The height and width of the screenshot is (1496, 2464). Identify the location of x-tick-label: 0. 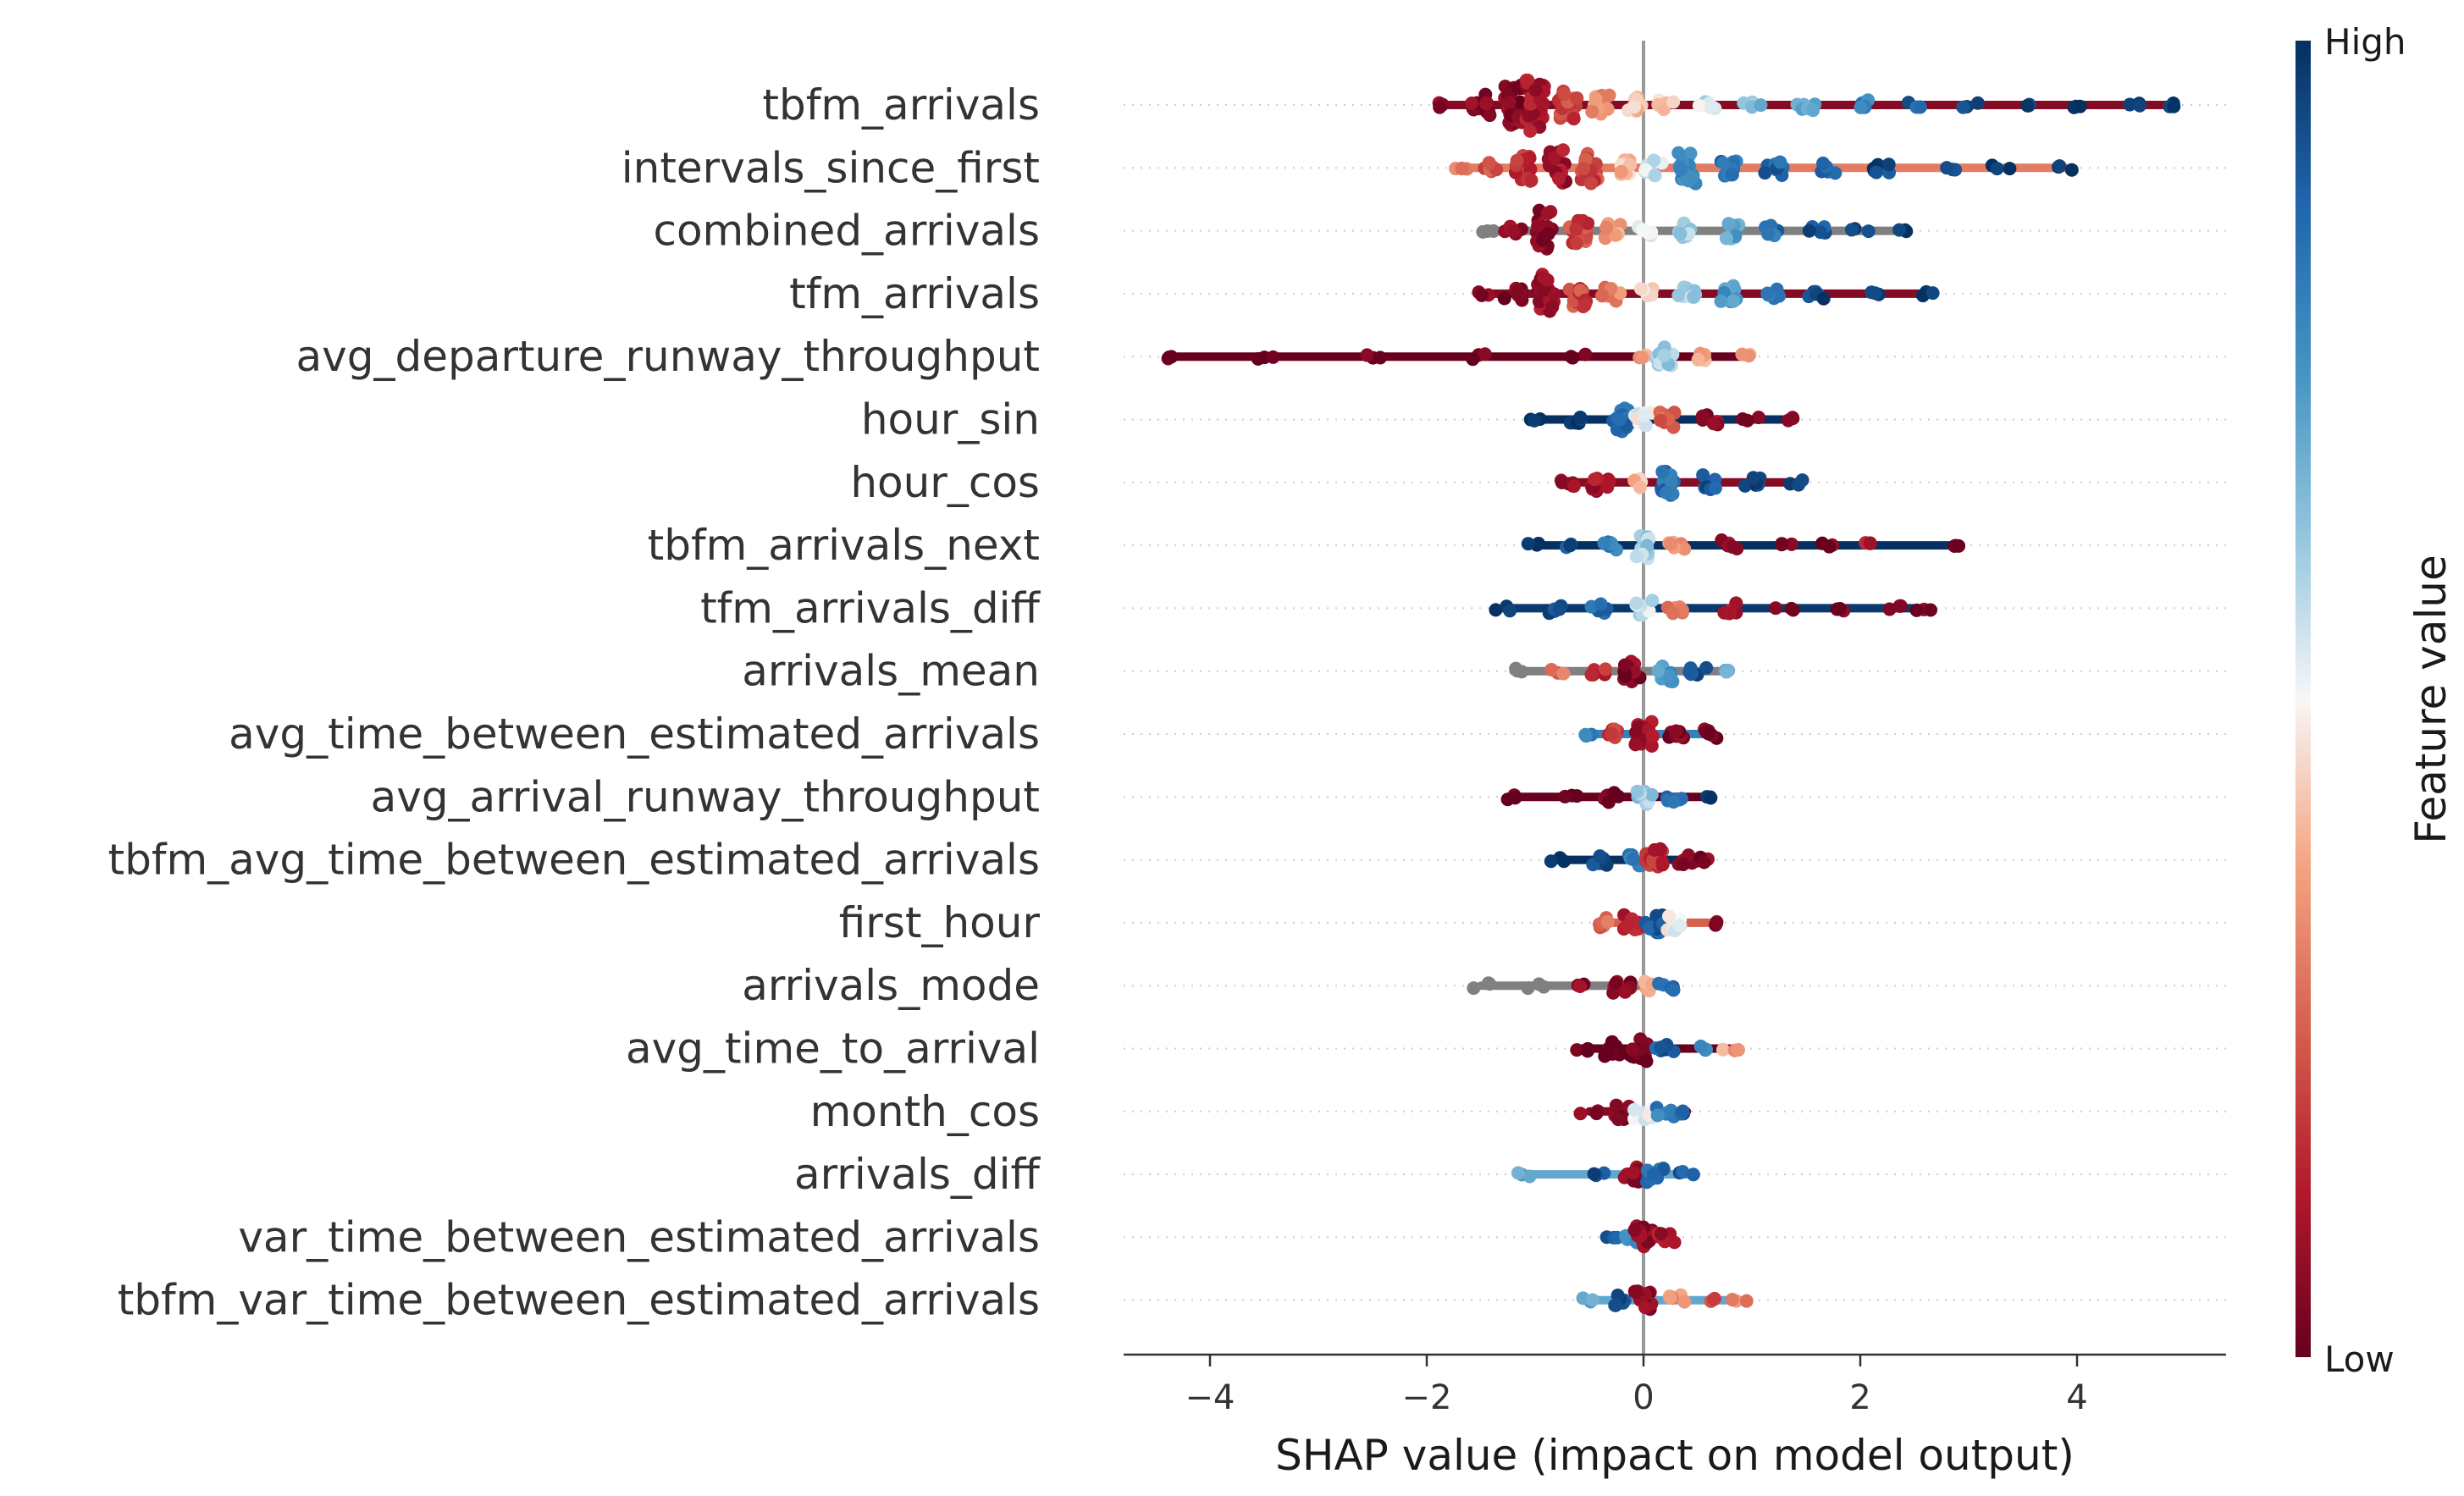
(1643, 1397).